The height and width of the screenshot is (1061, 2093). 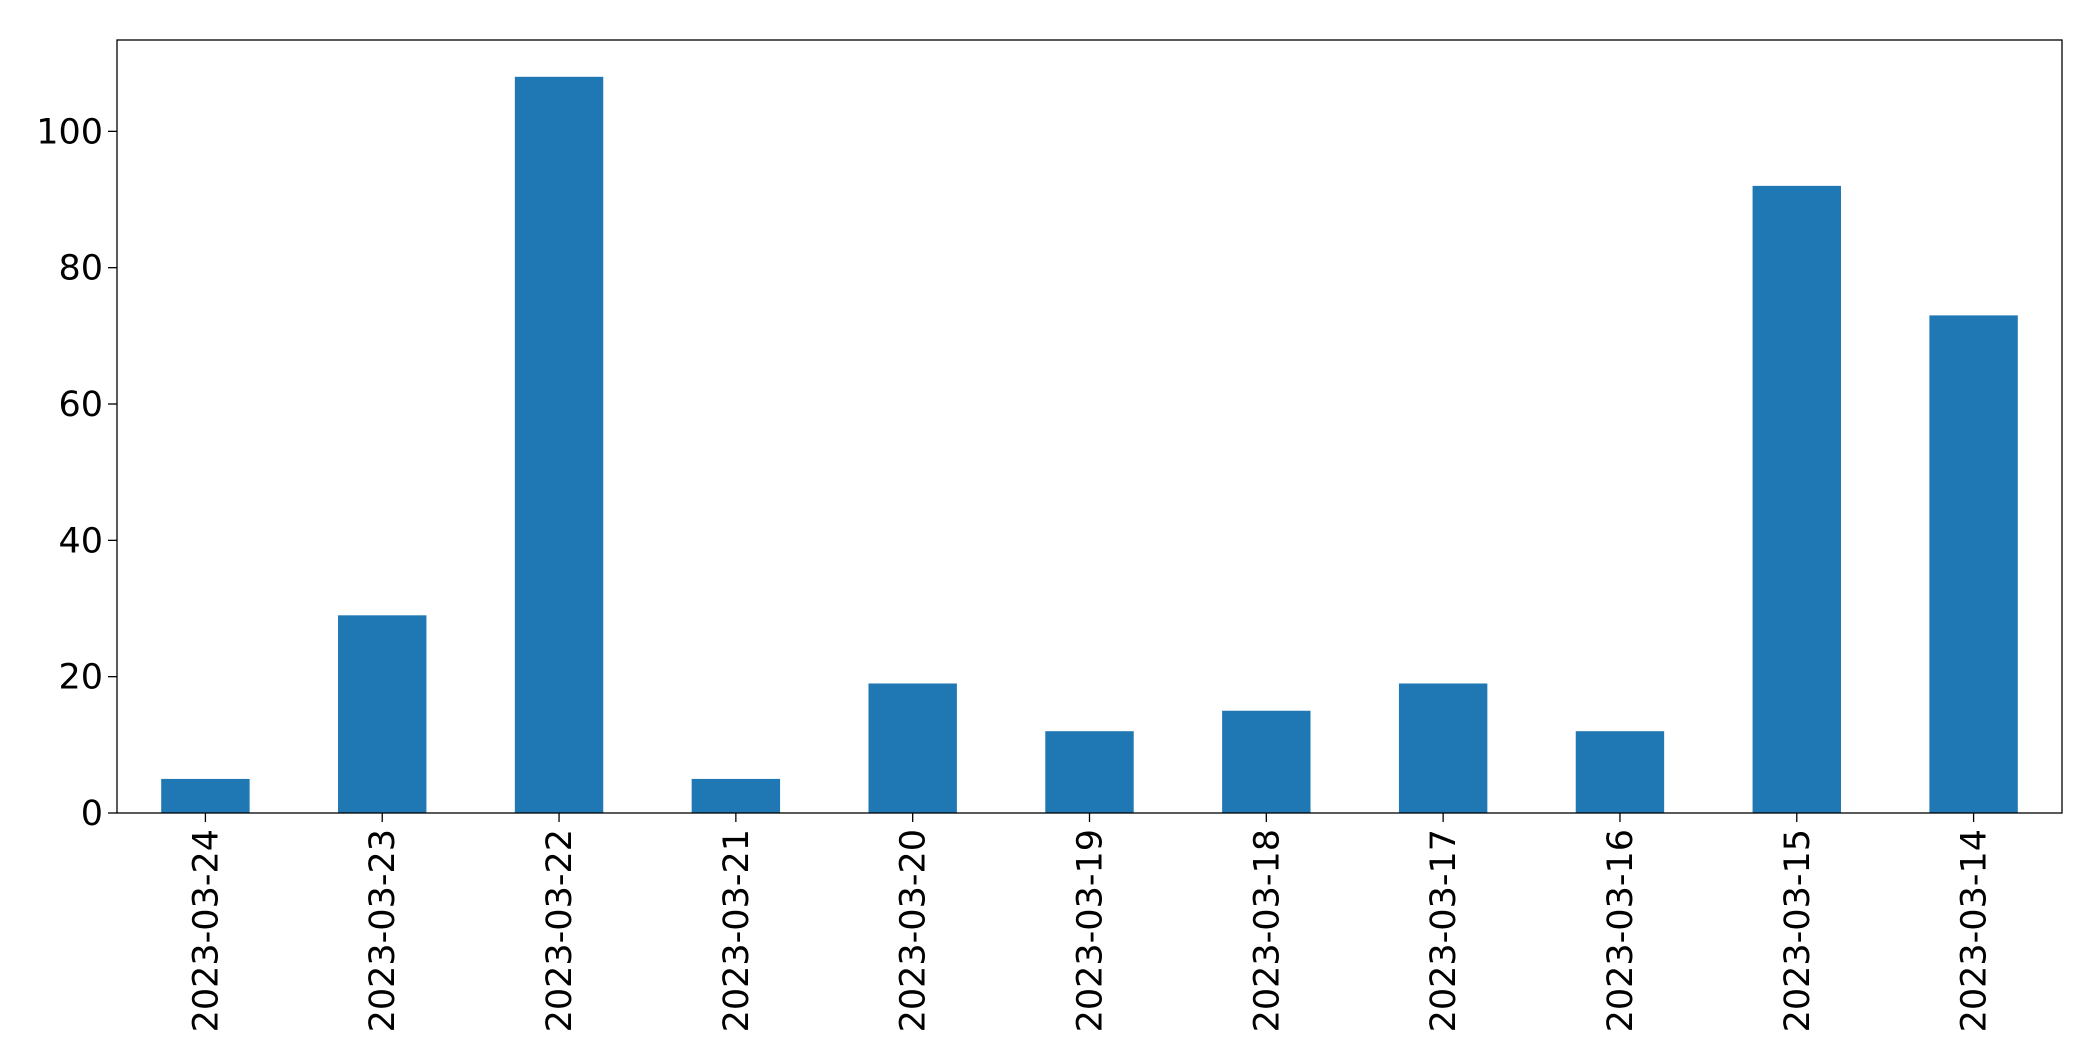 I want to click on x-tick-label: 2023-03-20, so click(x=914, y=930).